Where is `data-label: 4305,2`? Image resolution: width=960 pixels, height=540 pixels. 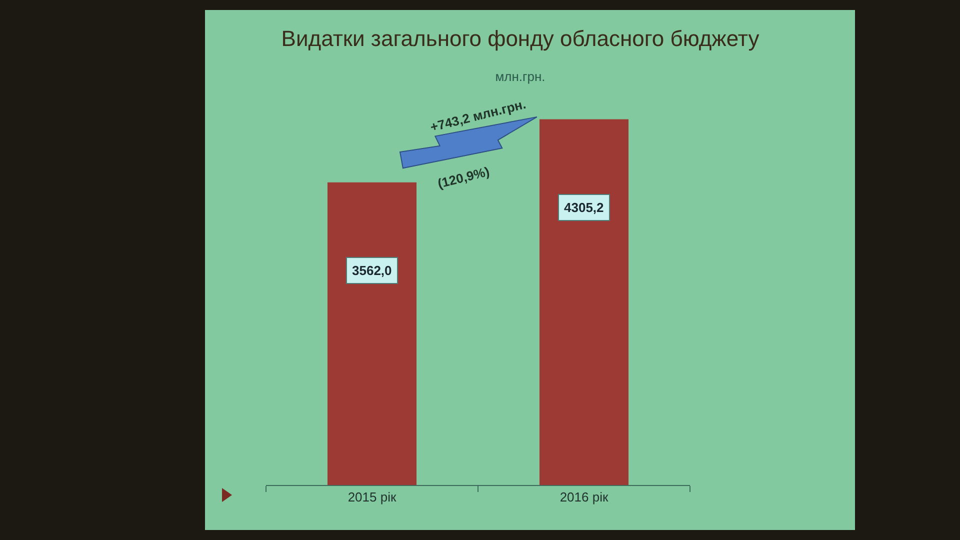 data-label: 4305,2 is located at coordinates (584, 207).